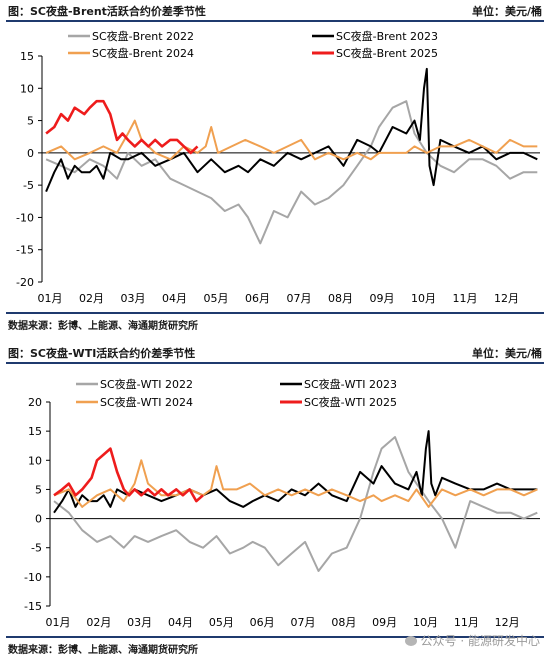 This screenshot has width=550, height=659. I want to click on watermark: 公众号 · 能源研发中心, so click(472, 640).